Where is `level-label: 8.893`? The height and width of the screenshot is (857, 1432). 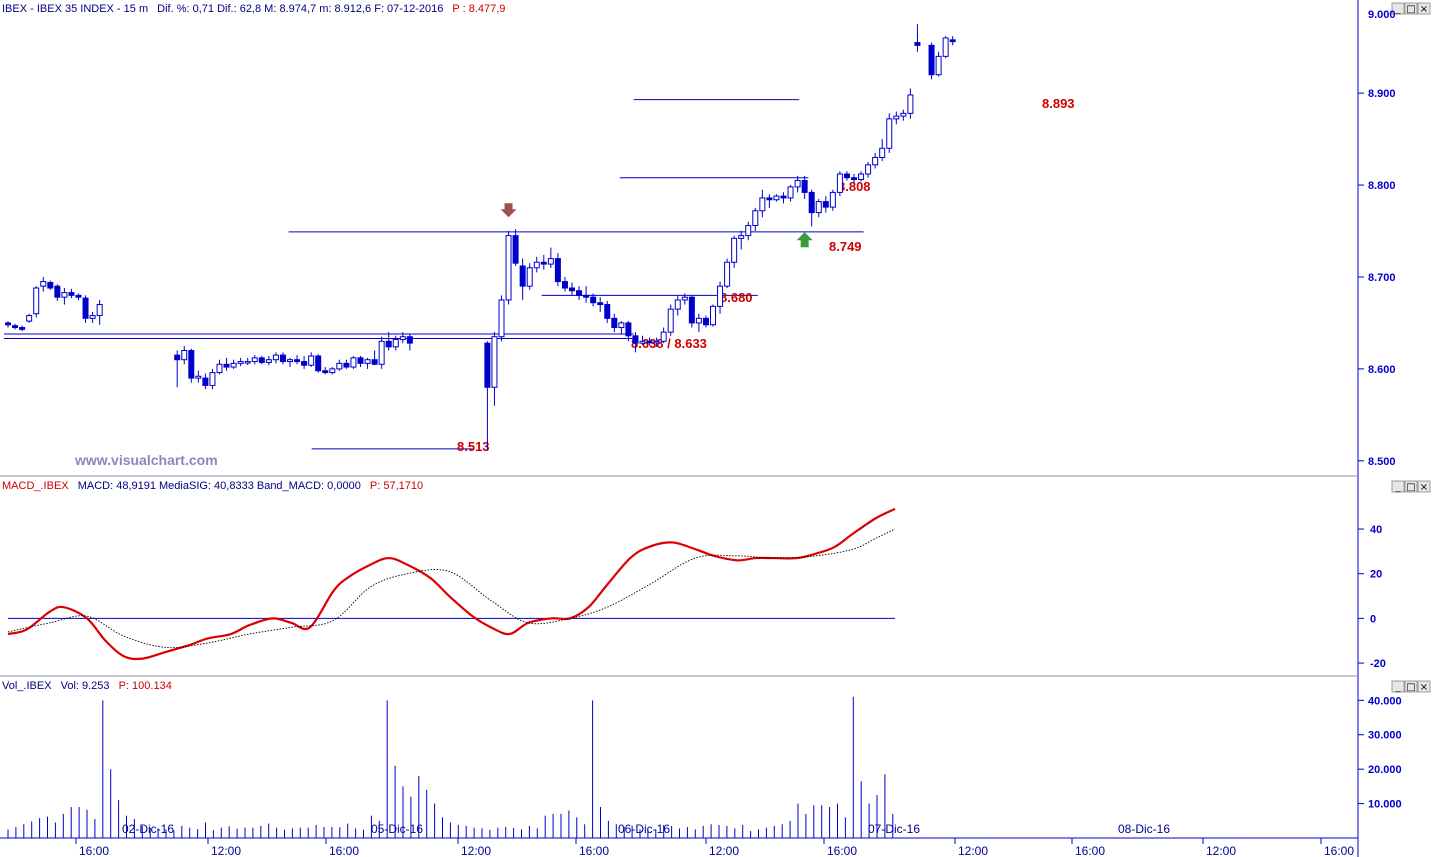 level-label: 8.893 is located at coordinates (1058, 103).